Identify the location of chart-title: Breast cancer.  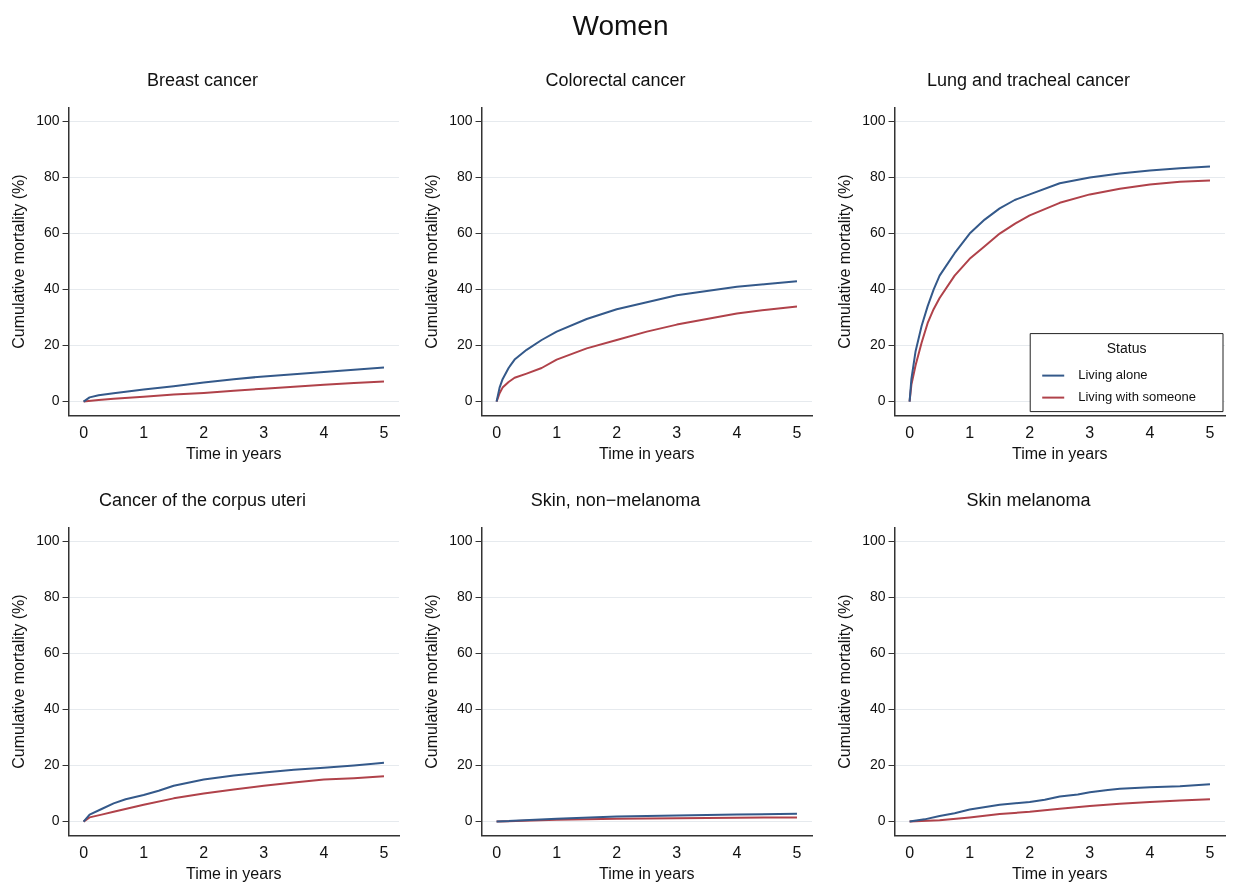
(202, 79).